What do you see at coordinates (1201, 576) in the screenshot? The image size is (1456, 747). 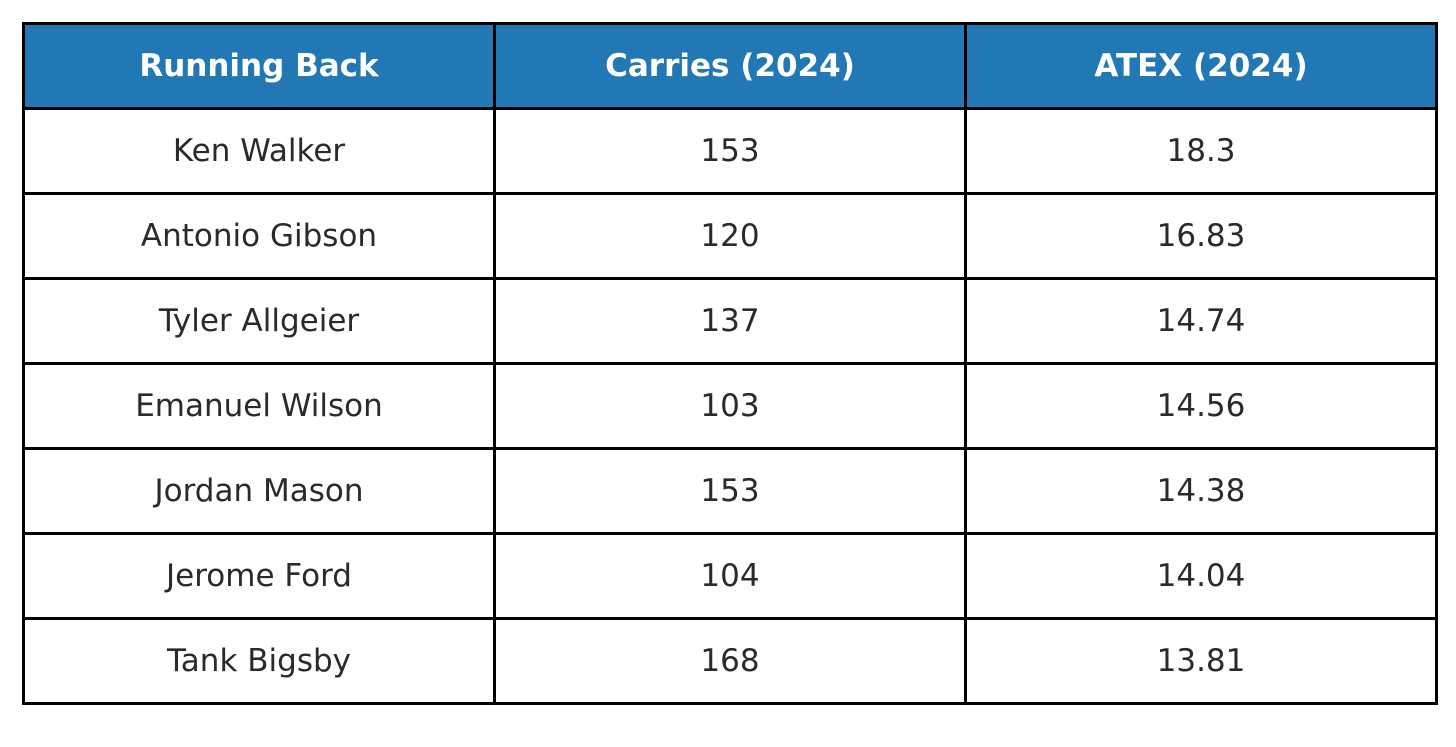 I see `cell-atex: 14.04` at bounding box center [1201, 576].